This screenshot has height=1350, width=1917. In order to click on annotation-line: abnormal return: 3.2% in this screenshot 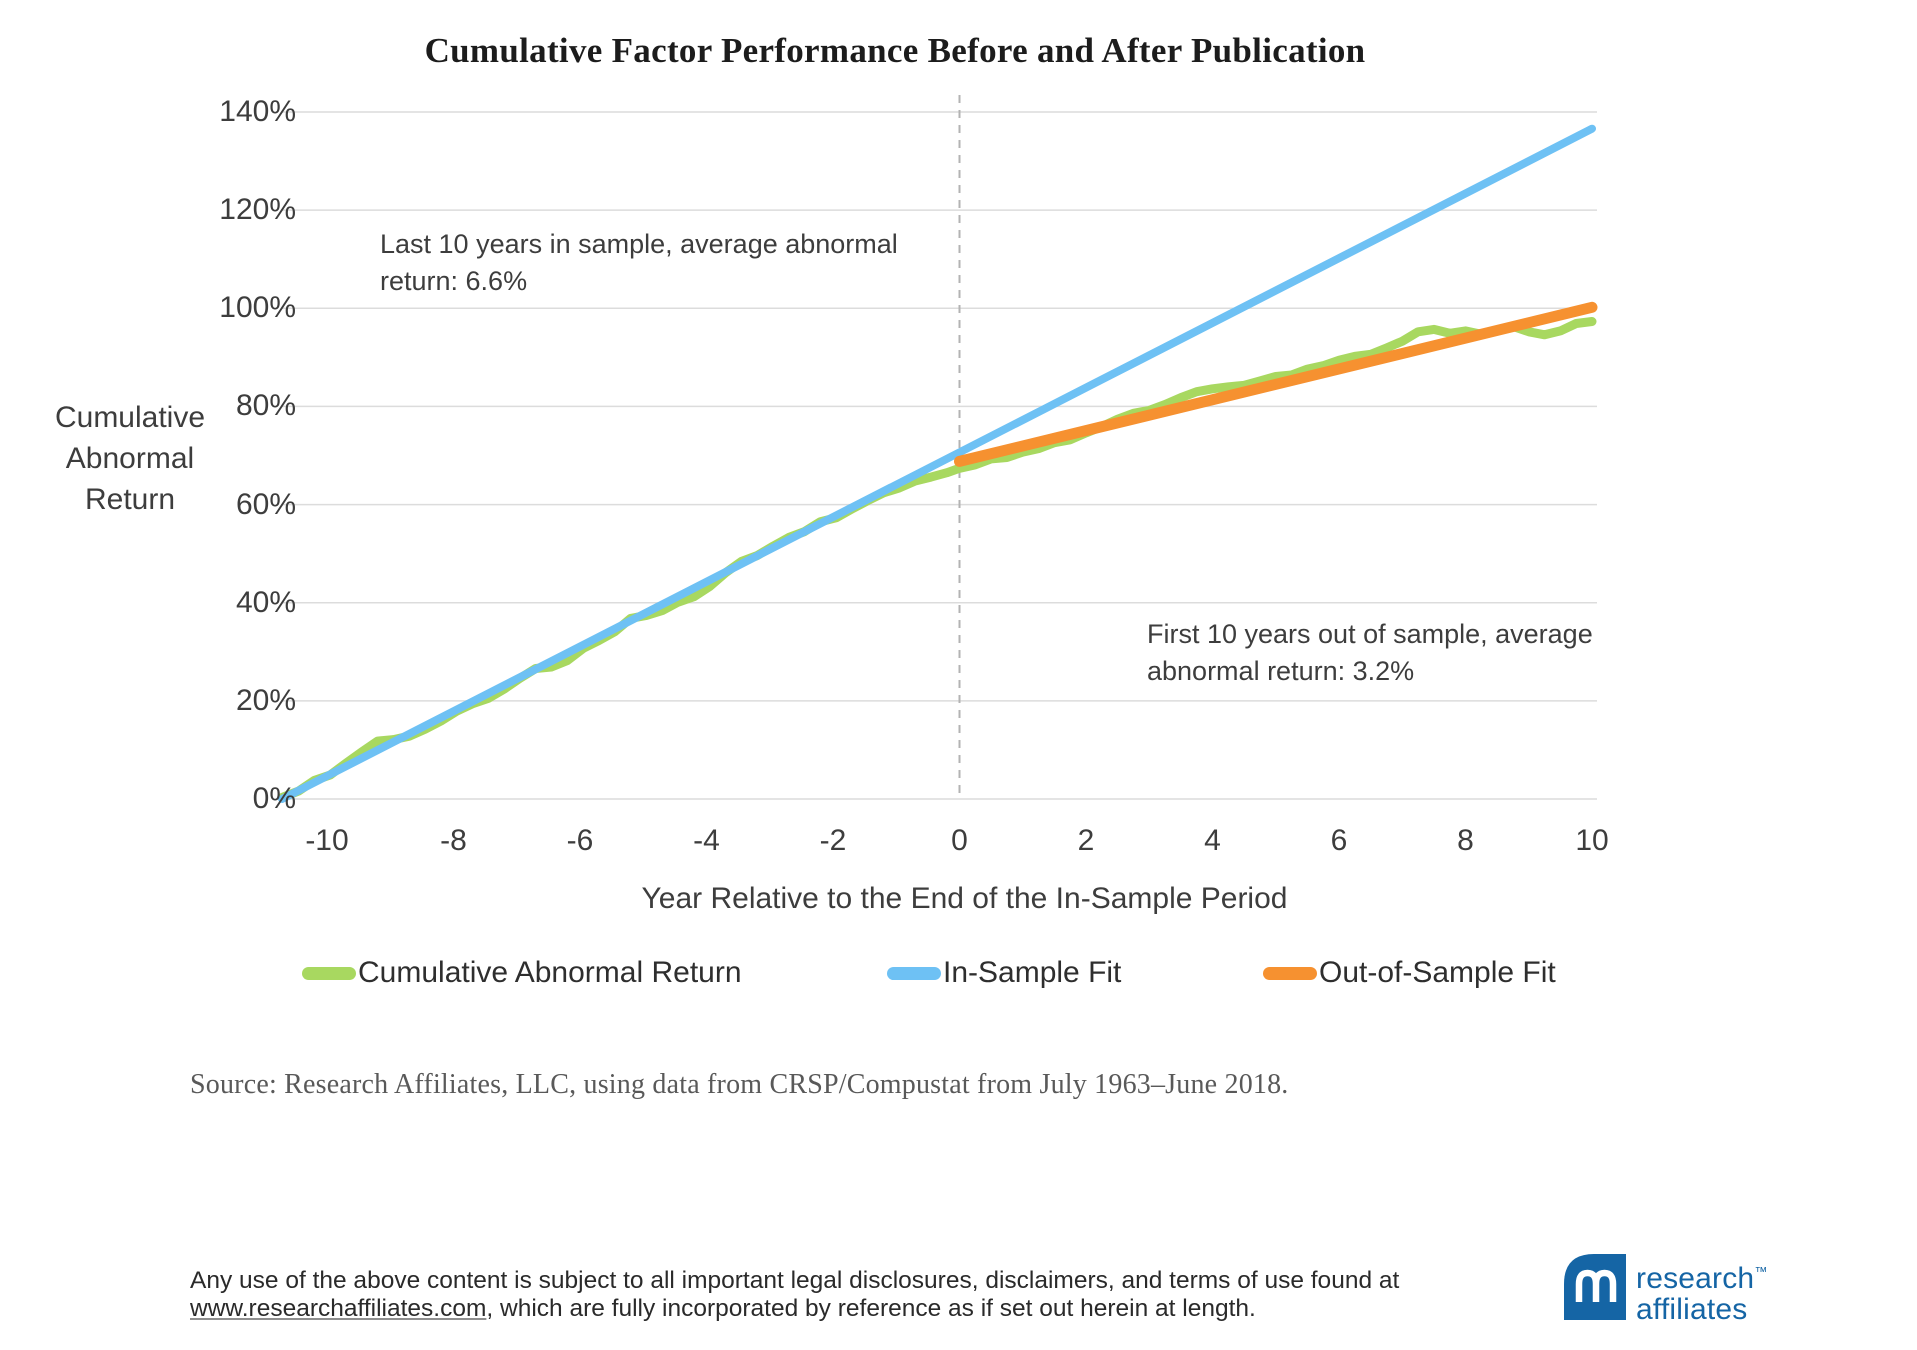, I will do `click(1281, 671)`.